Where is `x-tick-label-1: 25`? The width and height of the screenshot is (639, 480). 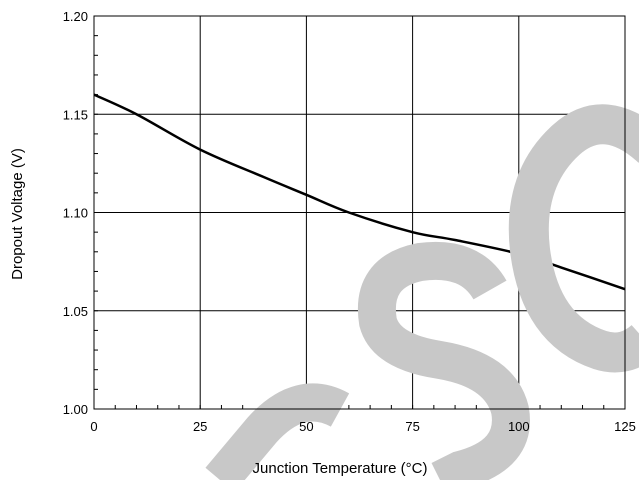 x-tick-label-1: 25 is located at coordinates (200, 426).